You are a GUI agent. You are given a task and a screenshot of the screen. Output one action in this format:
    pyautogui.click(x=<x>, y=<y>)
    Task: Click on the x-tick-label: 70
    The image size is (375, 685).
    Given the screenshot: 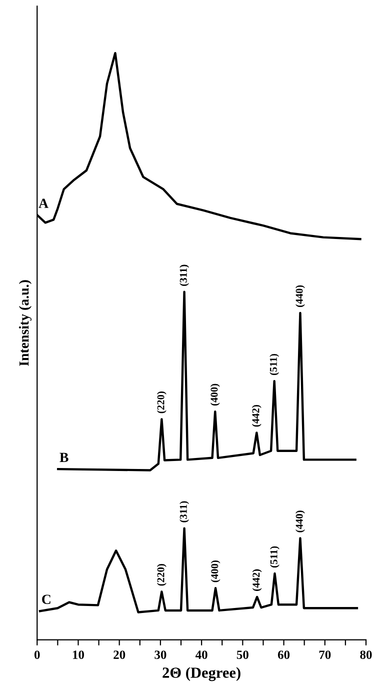 What is the action you would take?
    pyautogui.click(x=325, y=655)
    